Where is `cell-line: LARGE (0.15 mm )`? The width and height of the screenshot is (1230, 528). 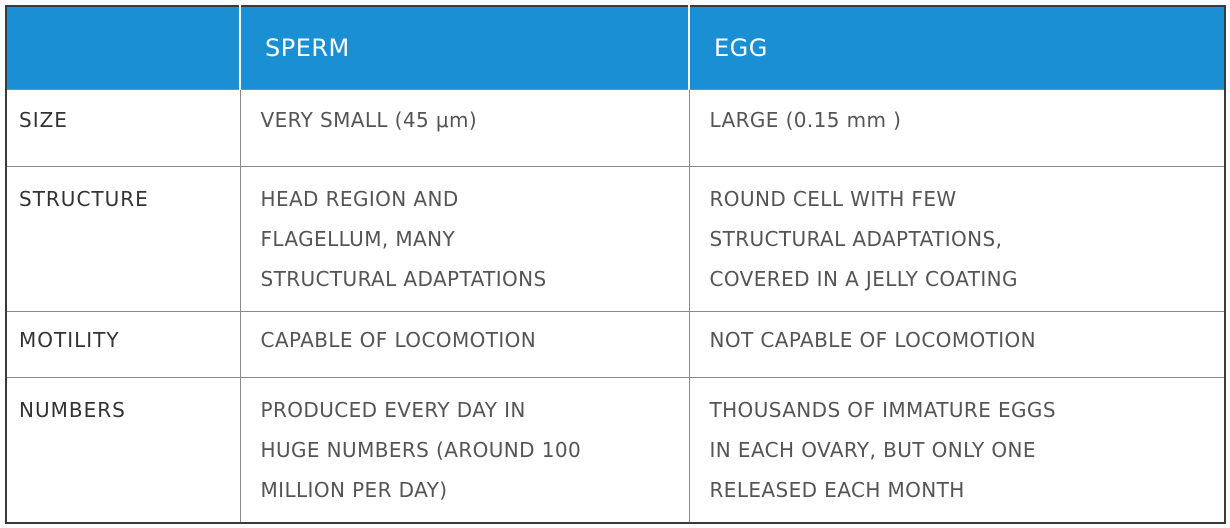 cell-line: LARGE (0.15 mm ) is located at coordinates (805, 120).